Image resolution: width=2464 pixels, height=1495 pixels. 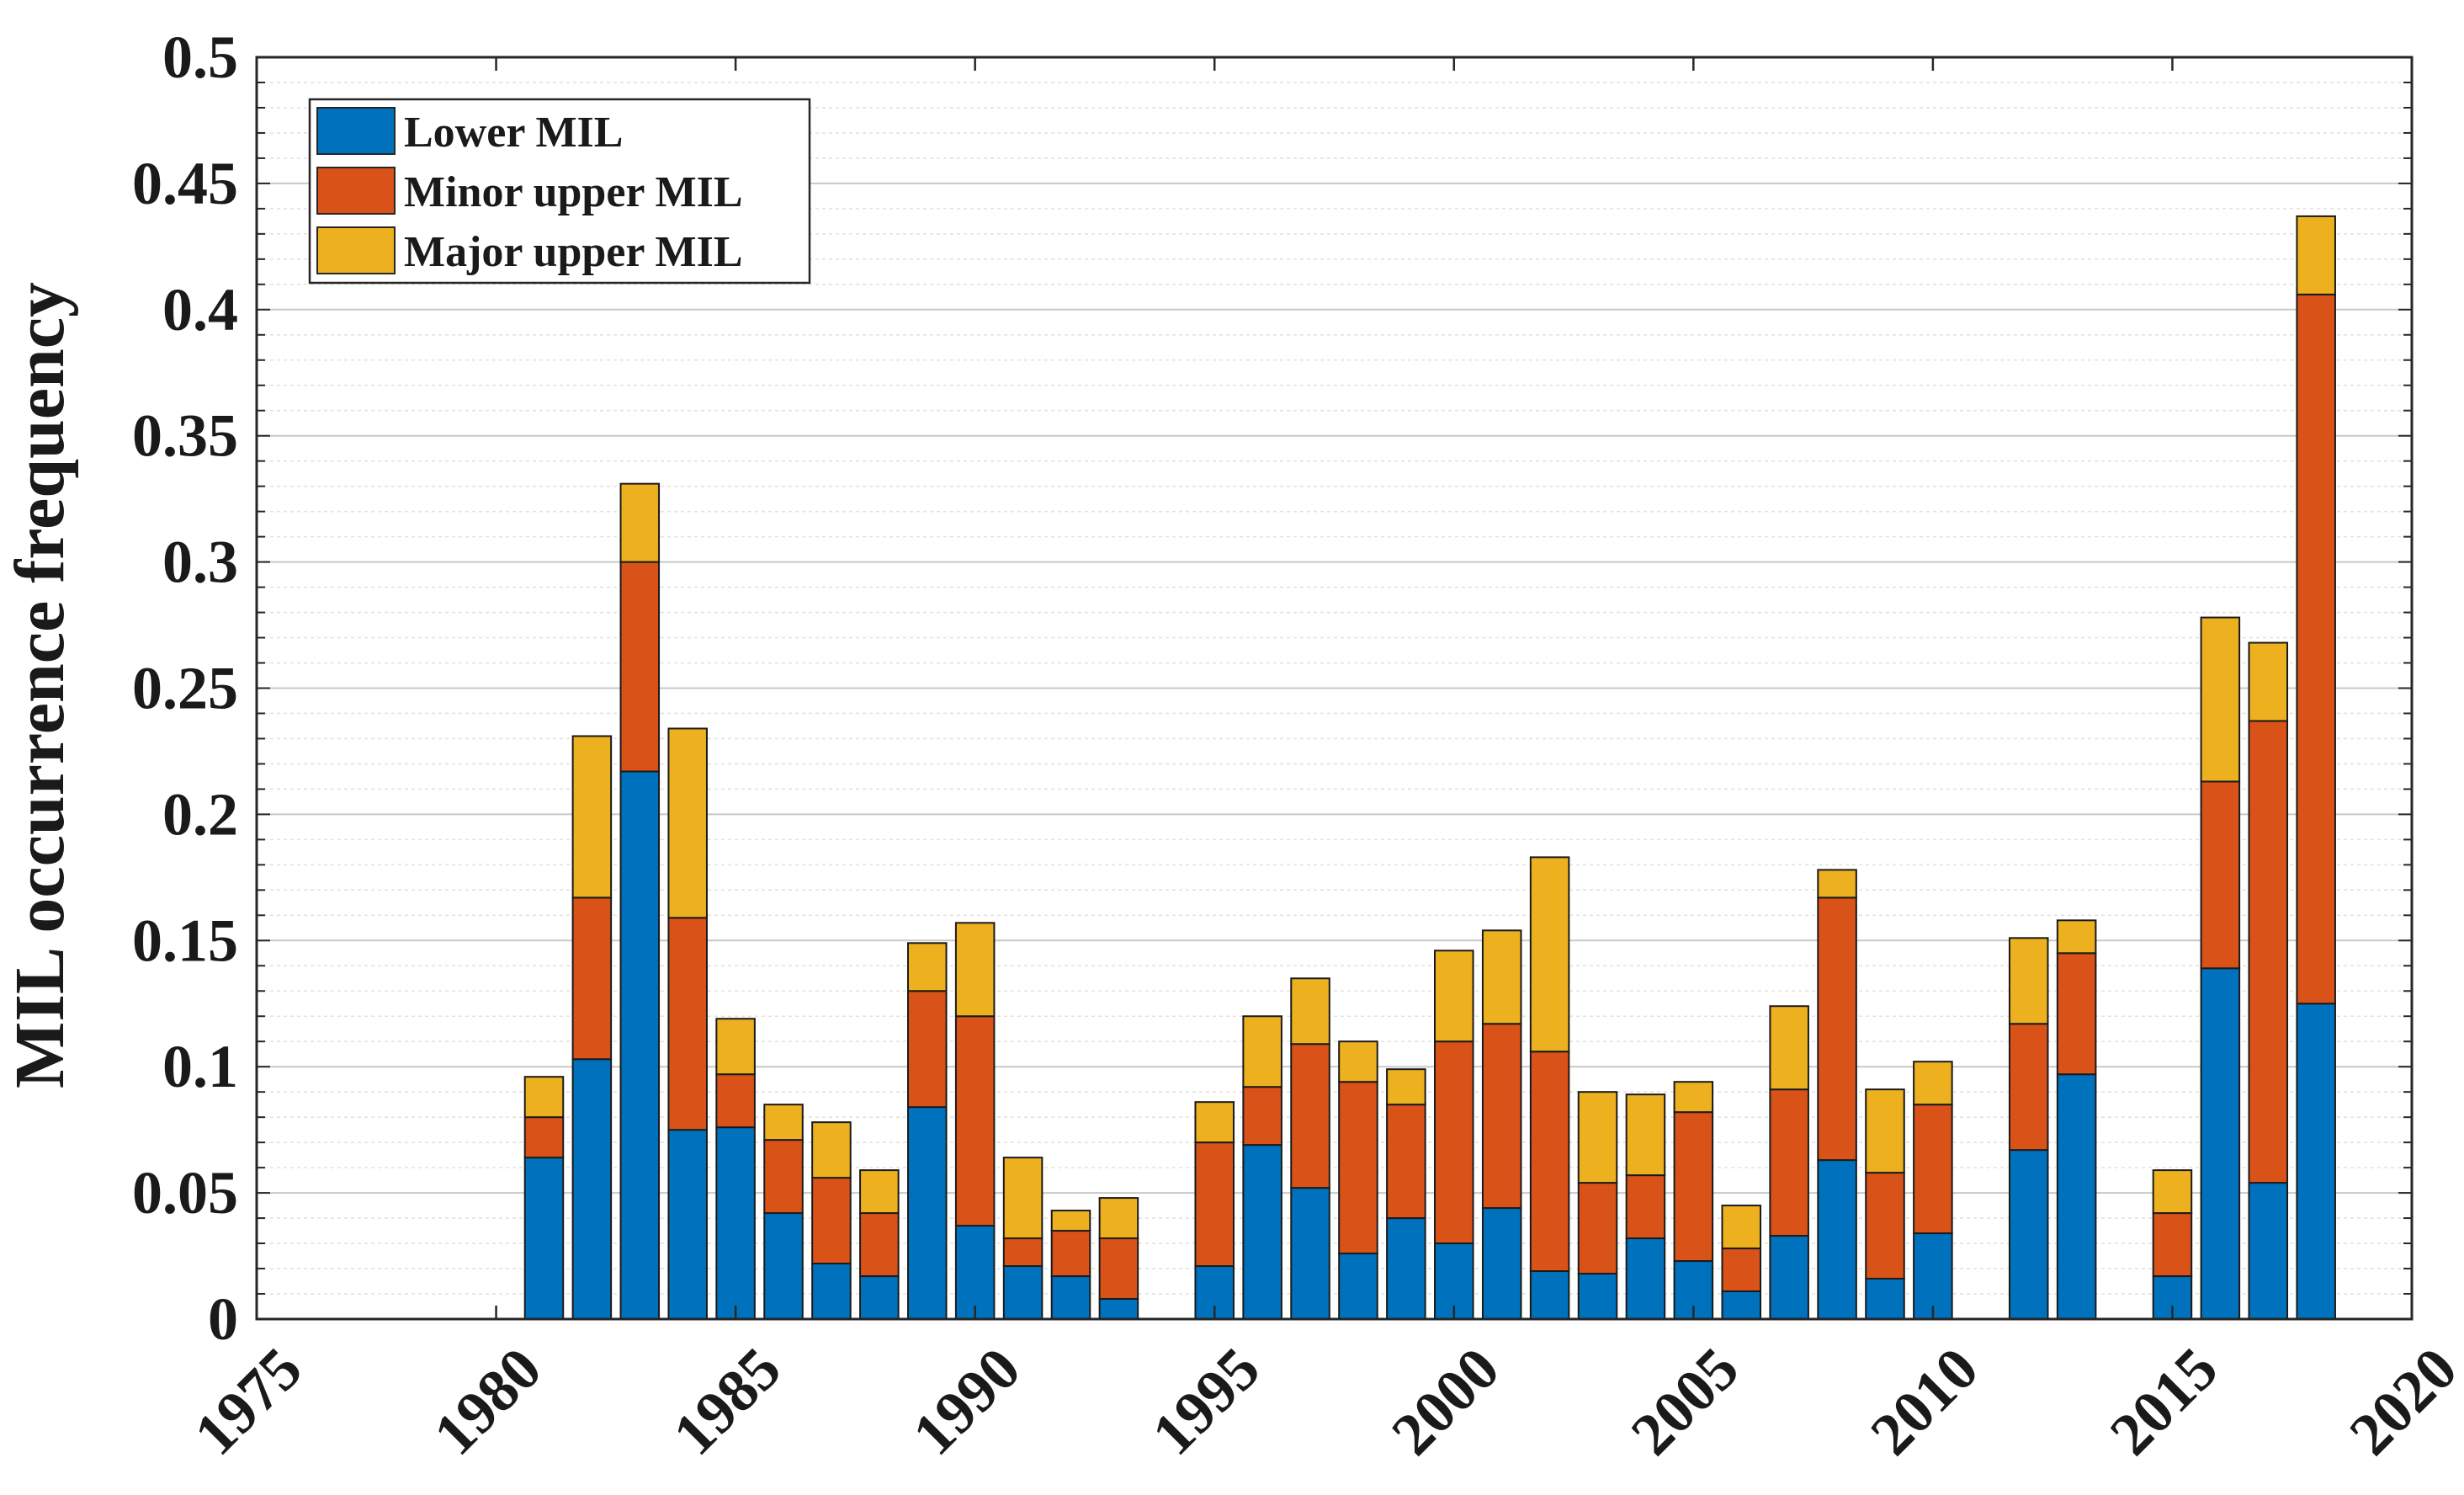 What do you see at coordinates (1070, 1254) in the screenshot?
I see `bar-minor-upper-mil-1992` at bounding box center [1070, 1254].